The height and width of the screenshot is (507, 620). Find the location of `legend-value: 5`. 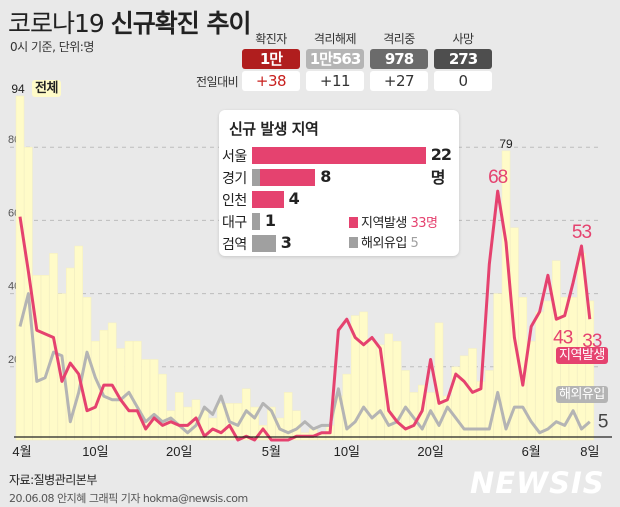

legend-value: 5 is located at coordinates (414, 243).